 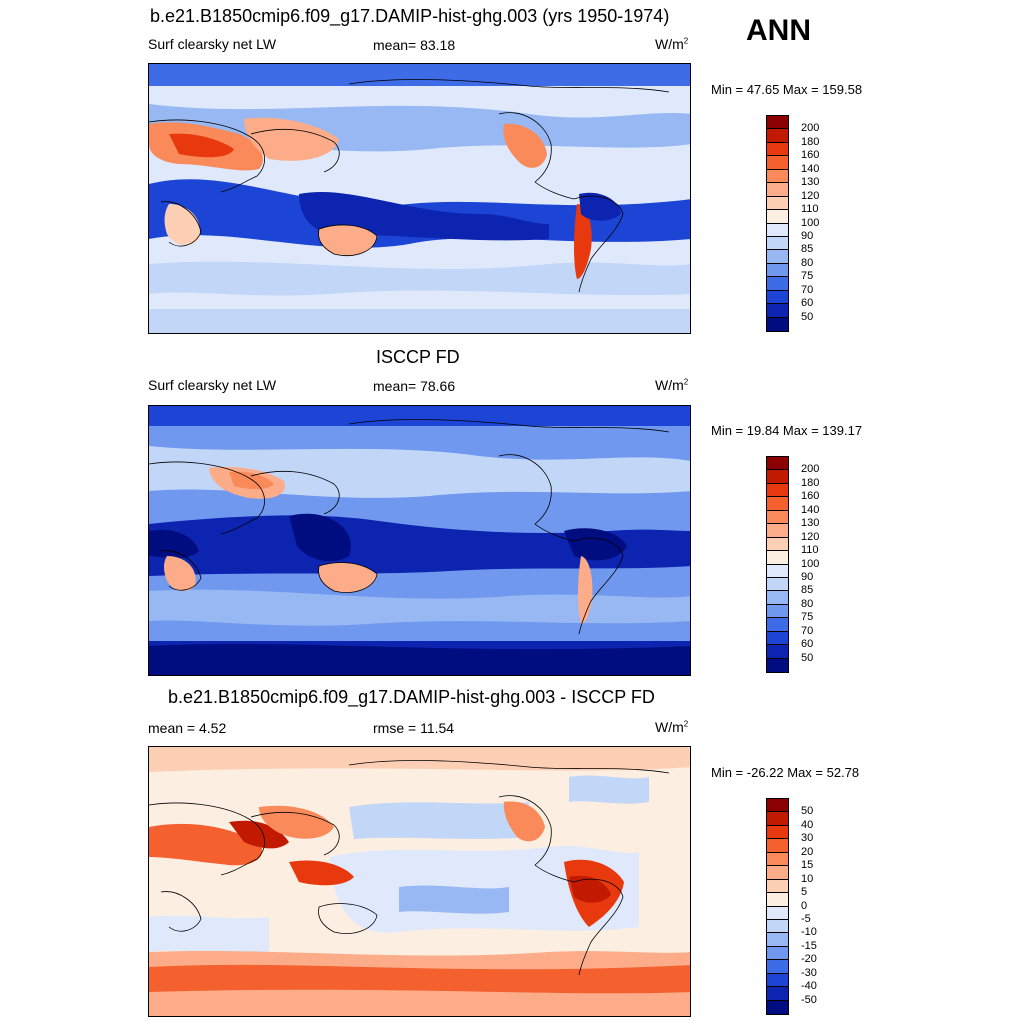 I want to click on panel2-units: W/m2, so click(x=672, y=385).